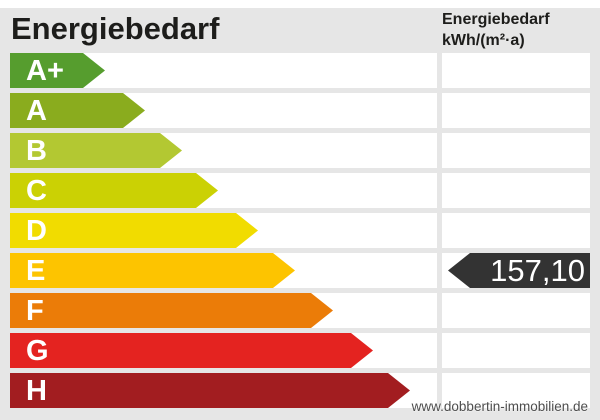 Image resolution: width=600 pixels, height=420 pixels. Describe the element at coordinates (96, 150) in the screenshot. I see `rating-arrow: B` at that location.